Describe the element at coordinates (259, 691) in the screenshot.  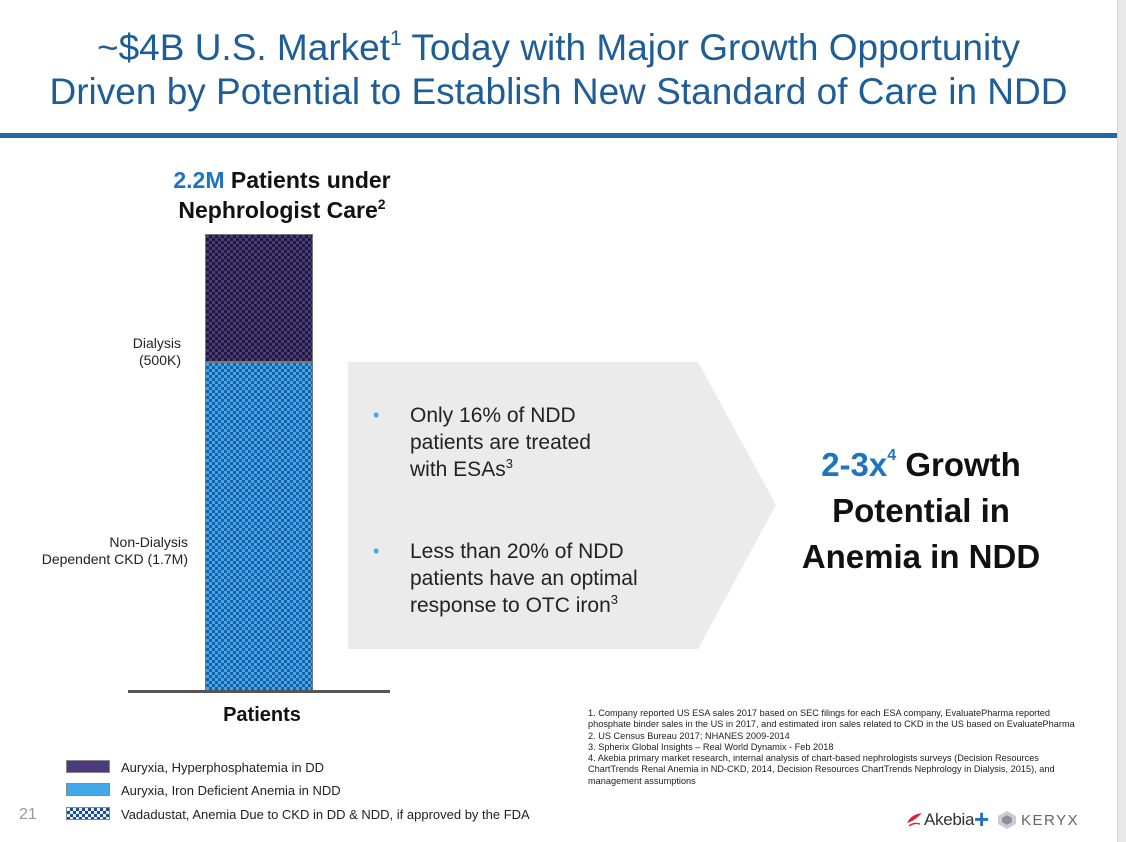
I see `chart-baseline` at that location.